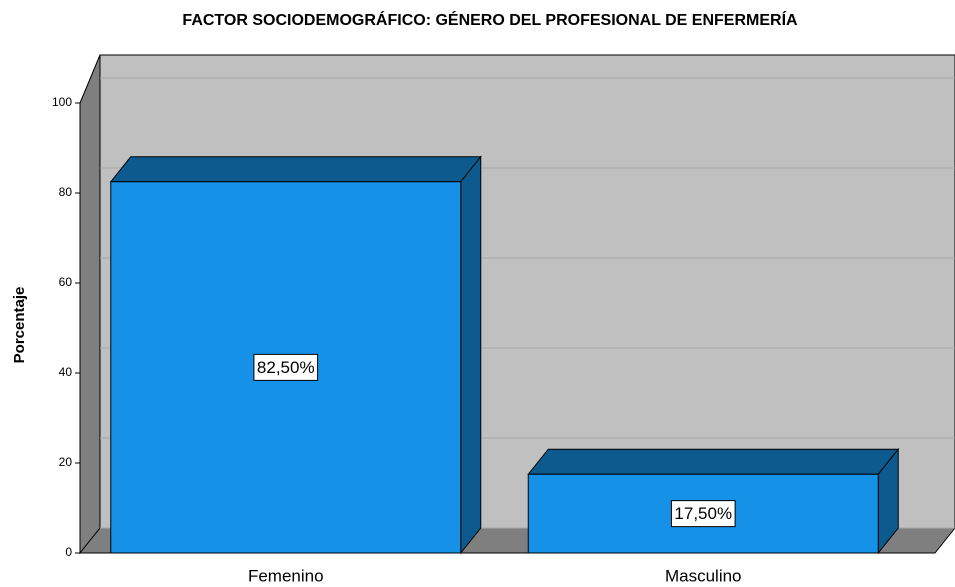 Image resolution: width=955 pixels, height=587 pixels. Describe the element at coordinates (68, 552) in the screenshot. I see `y-tick-label: 0` at that location.